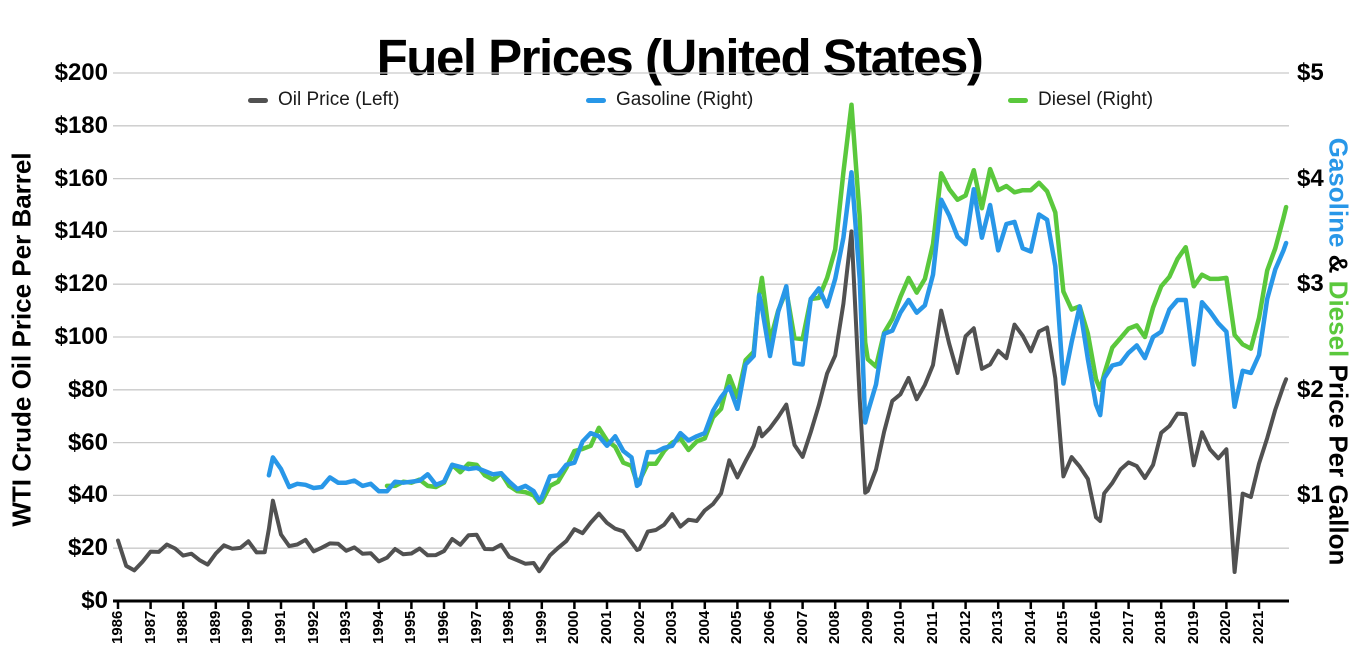 The height and width of the screenshot is (650, 1359). What do you see at coordinates (965, 627) in the screenshot?
I see `x-axis-tick-label: 2012` at bounding box center [965, 627].